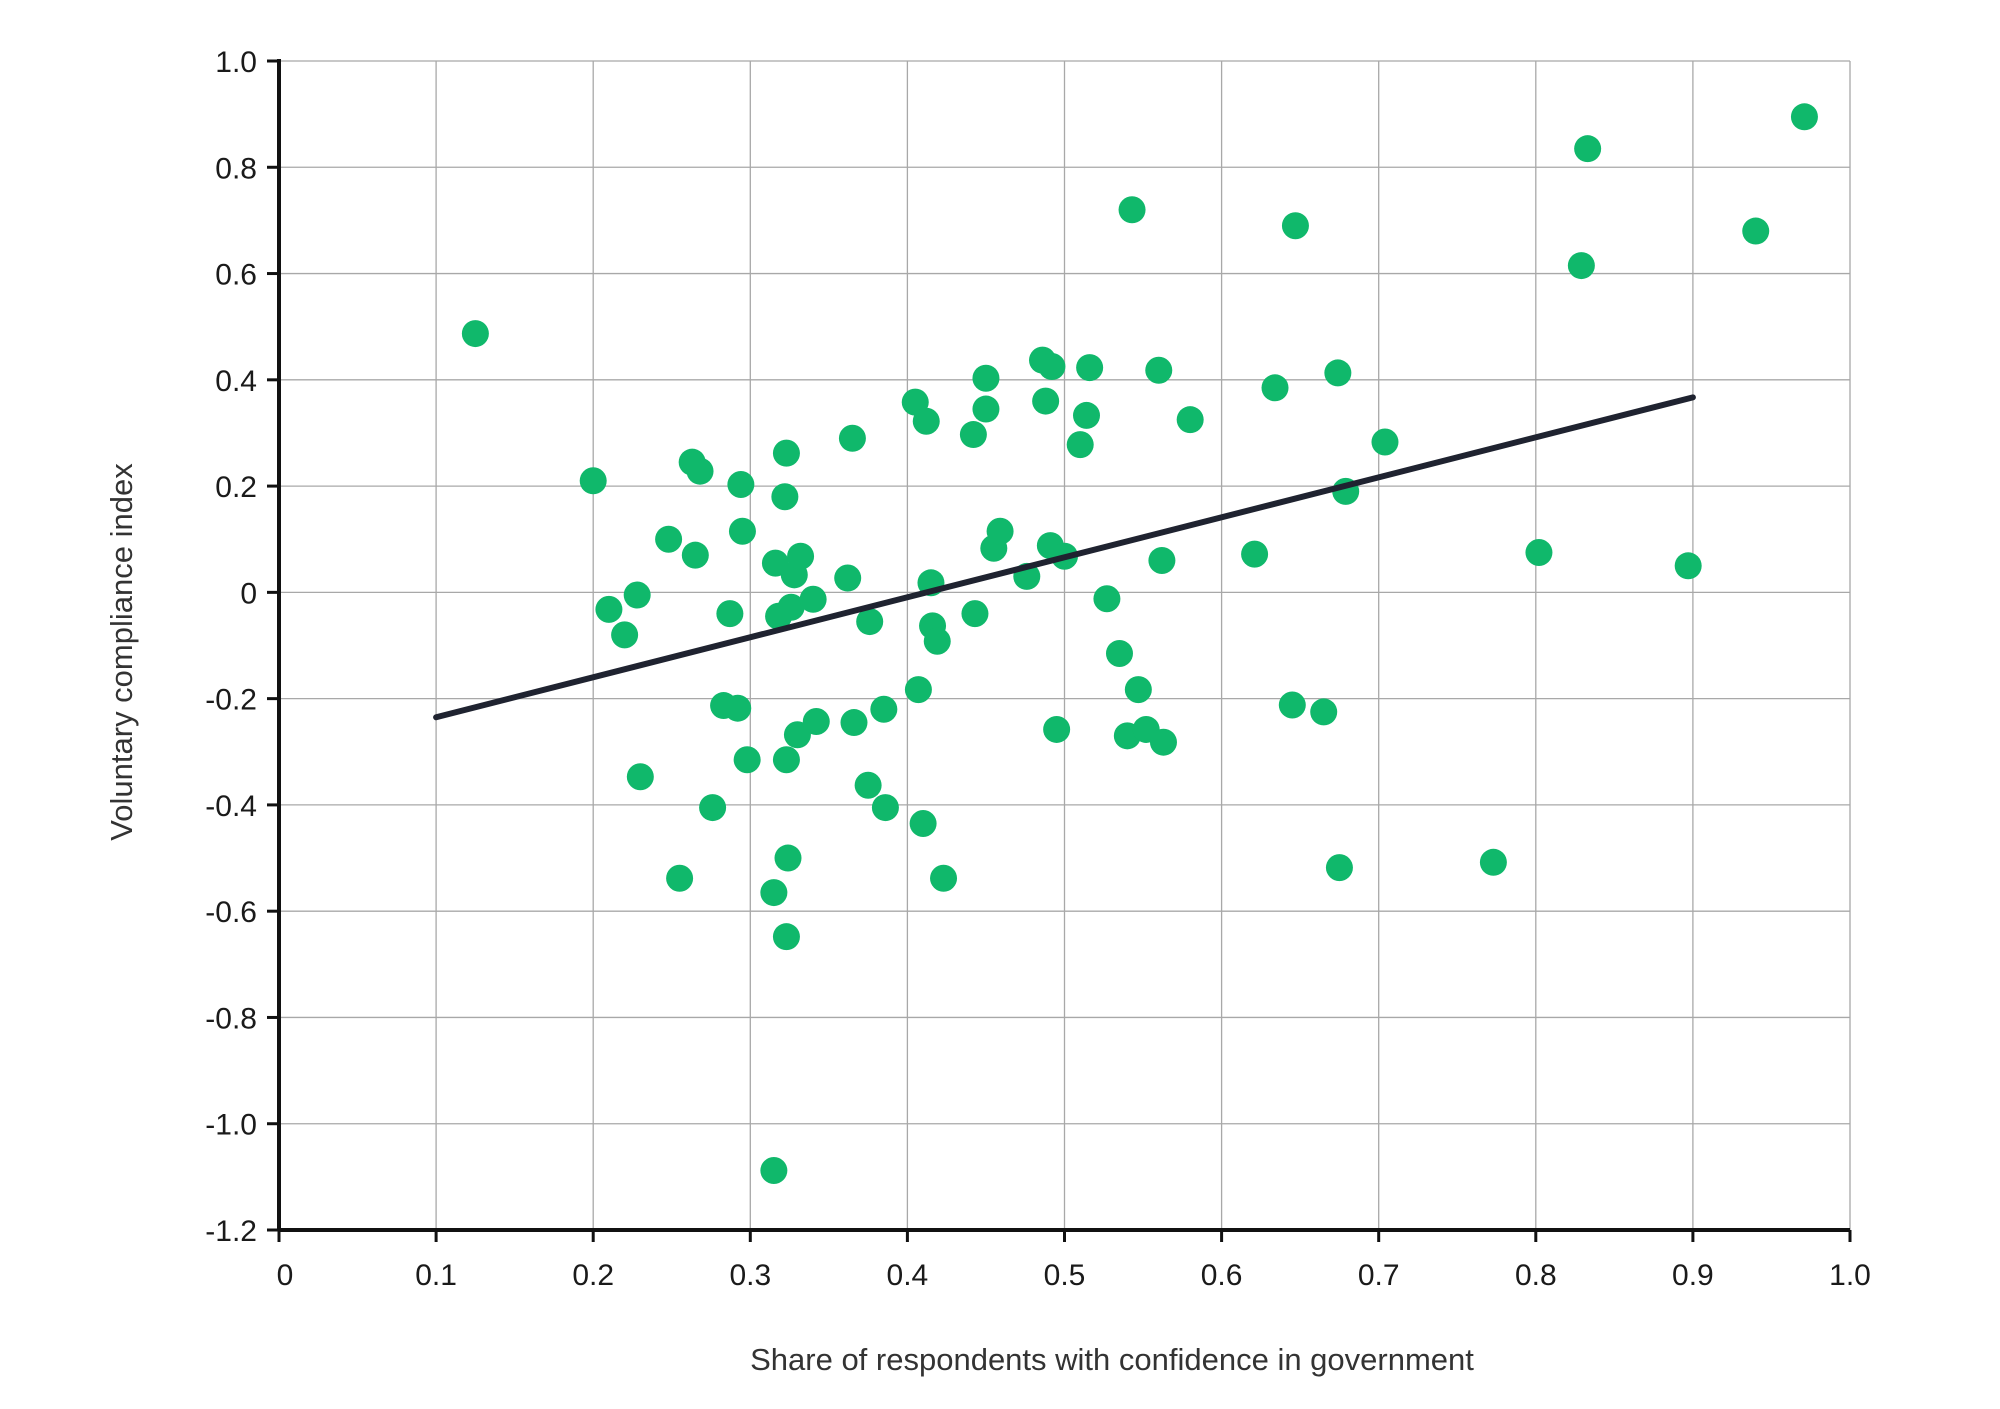  I want to click on trend-line, so click(1064, 557).